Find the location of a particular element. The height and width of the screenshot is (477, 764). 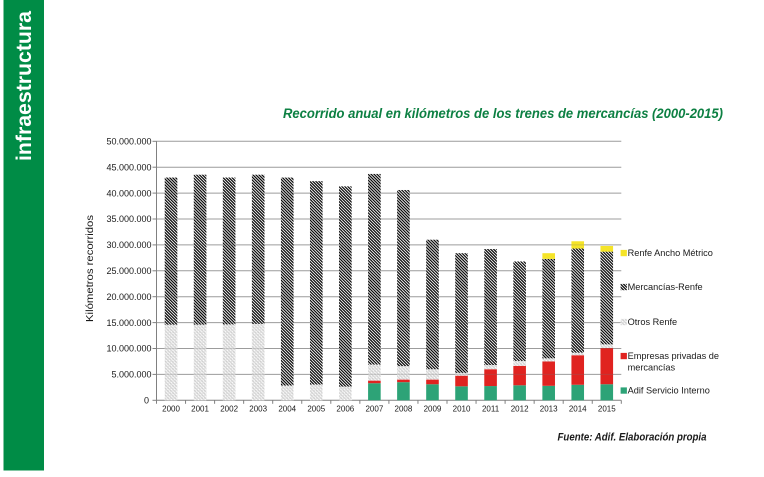

svg-text: mercancías is located at coordinates (652, 368).